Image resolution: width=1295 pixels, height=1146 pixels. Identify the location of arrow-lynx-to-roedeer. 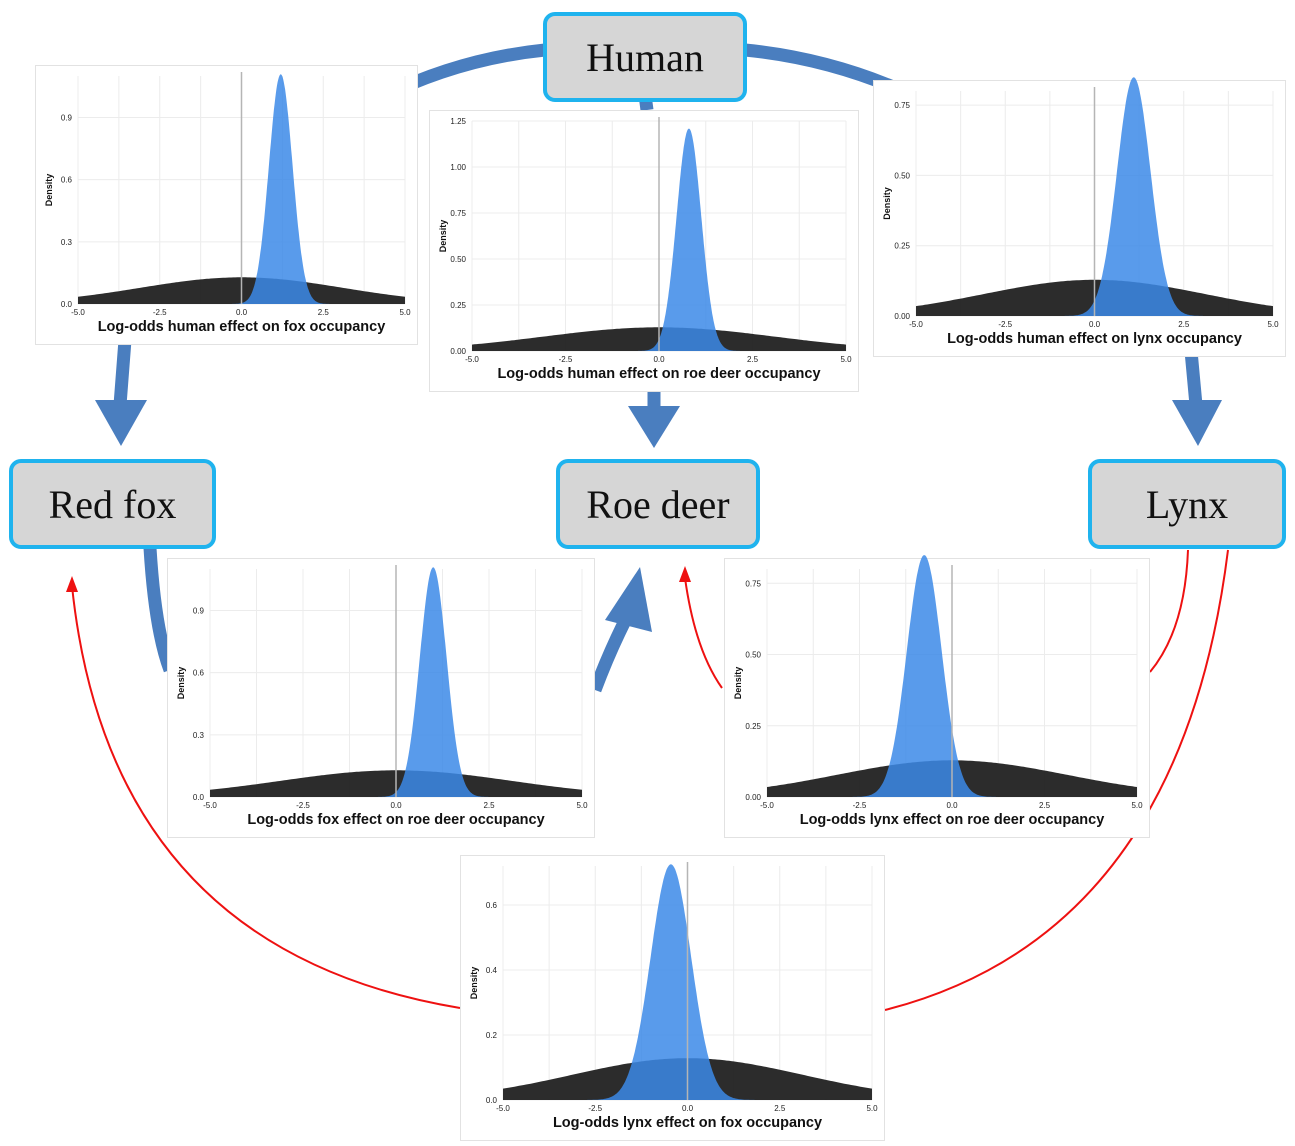
(936, 619).